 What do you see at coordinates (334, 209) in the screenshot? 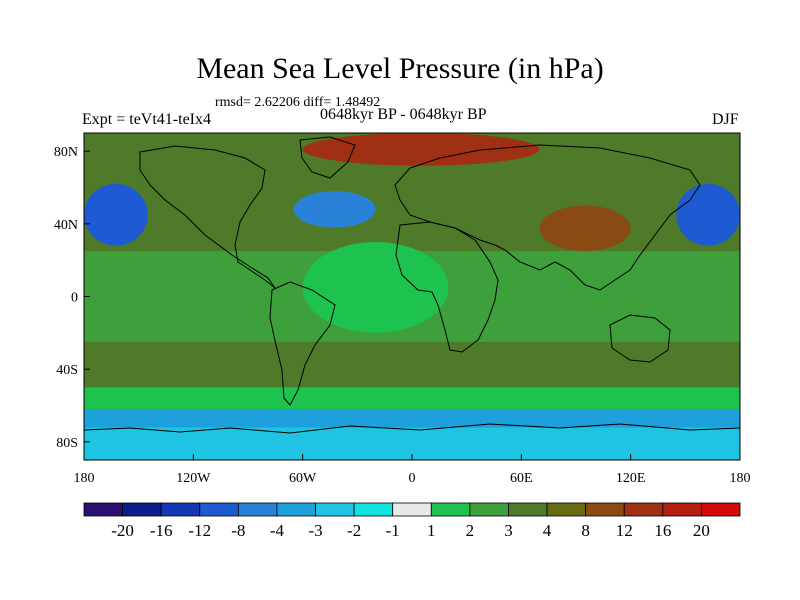
I see `region-north-atlantic-low` at bounding box center [334, 209].